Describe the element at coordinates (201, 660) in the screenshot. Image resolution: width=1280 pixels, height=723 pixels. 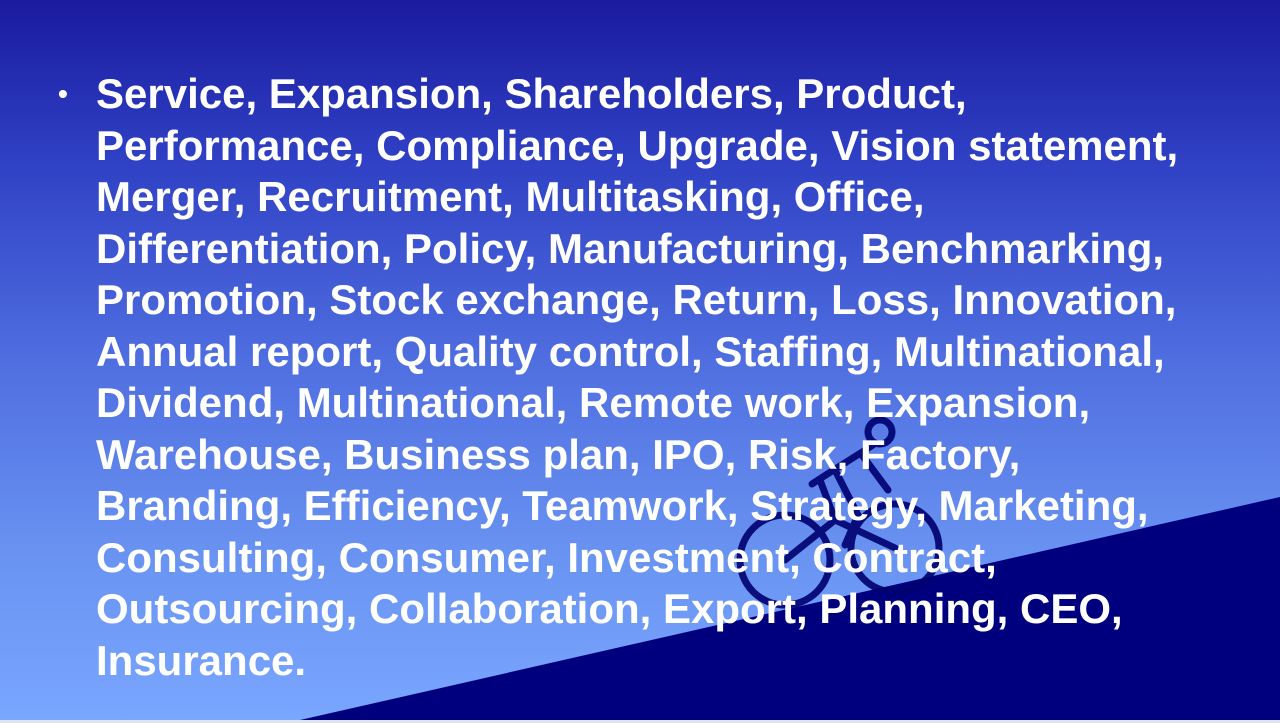
I see `text-line-12: Insurance.` at that location.